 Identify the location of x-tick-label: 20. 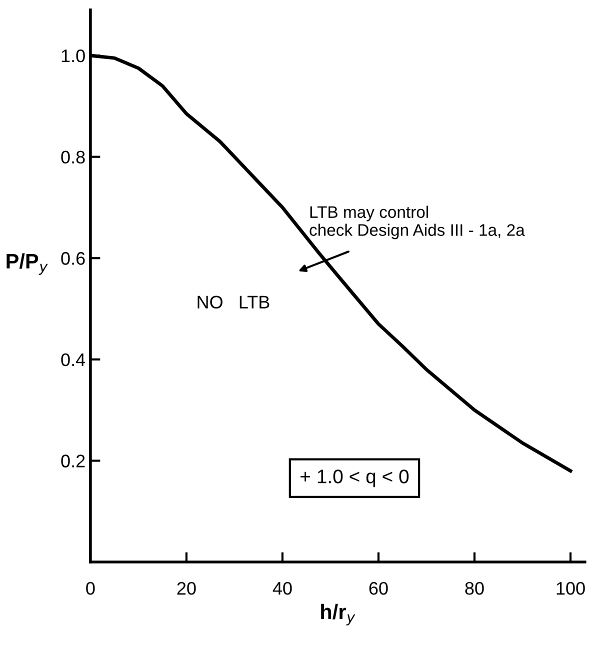
(186, 588).